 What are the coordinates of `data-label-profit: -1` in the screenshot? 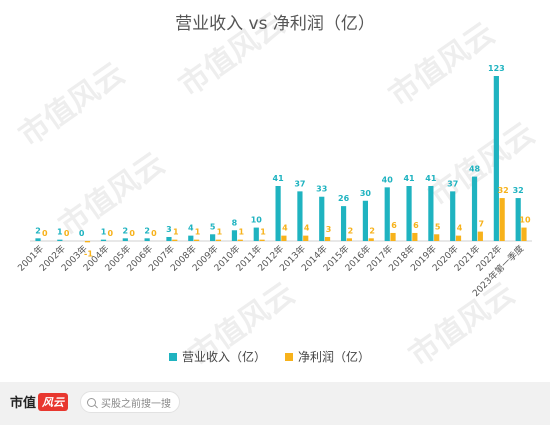 It's located at (88, 253).